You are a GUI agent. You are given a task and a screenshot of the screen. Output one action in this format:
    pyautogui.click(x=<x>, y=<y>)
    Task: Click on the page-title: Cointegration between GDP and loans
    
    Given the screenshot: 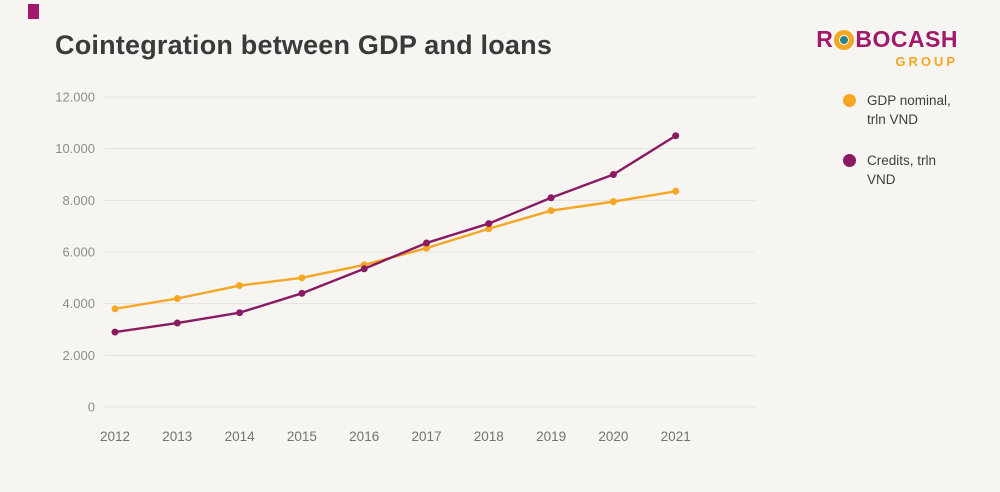 What is the action you would take?
    pyautogui.click(x=304, y=45)
    